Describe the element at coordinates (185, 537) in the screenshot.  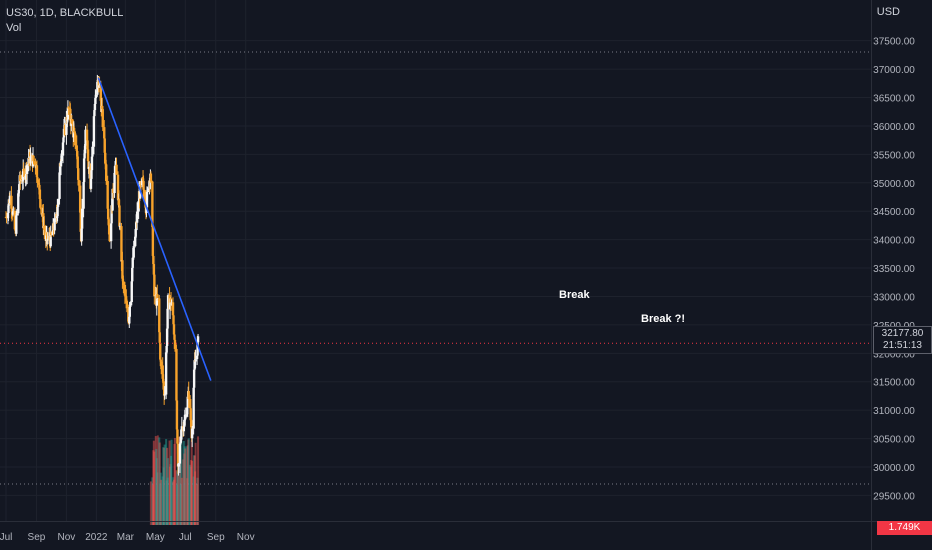
I see `x-tick-label: Jul` at that location.